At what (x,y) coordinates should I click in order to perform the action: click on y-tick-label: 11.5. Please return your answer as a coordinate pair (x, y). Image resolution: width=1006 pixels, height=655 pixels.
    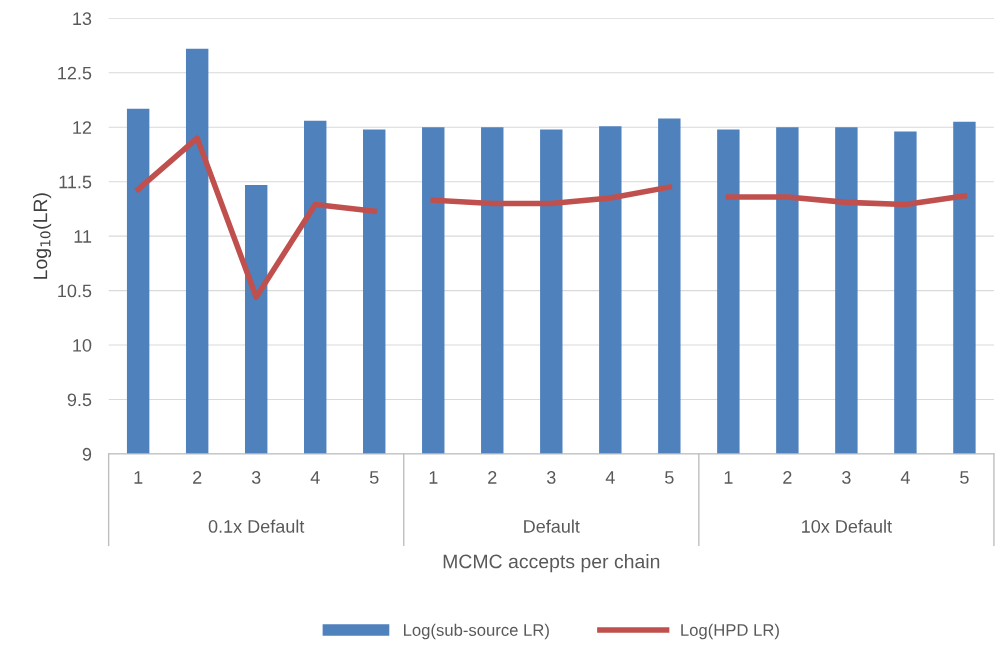
    Looking at the image, I should click on (75, 182).